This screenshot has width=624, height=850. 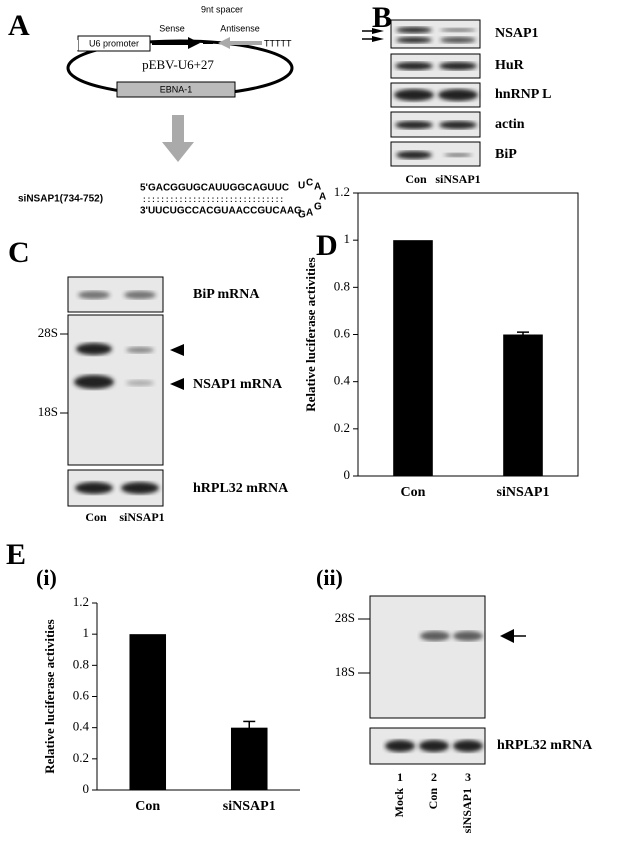 What do you see at coordinates (301, 186) in the screenshot?
I see `loop-base: U` at bounding box center [301, 186].